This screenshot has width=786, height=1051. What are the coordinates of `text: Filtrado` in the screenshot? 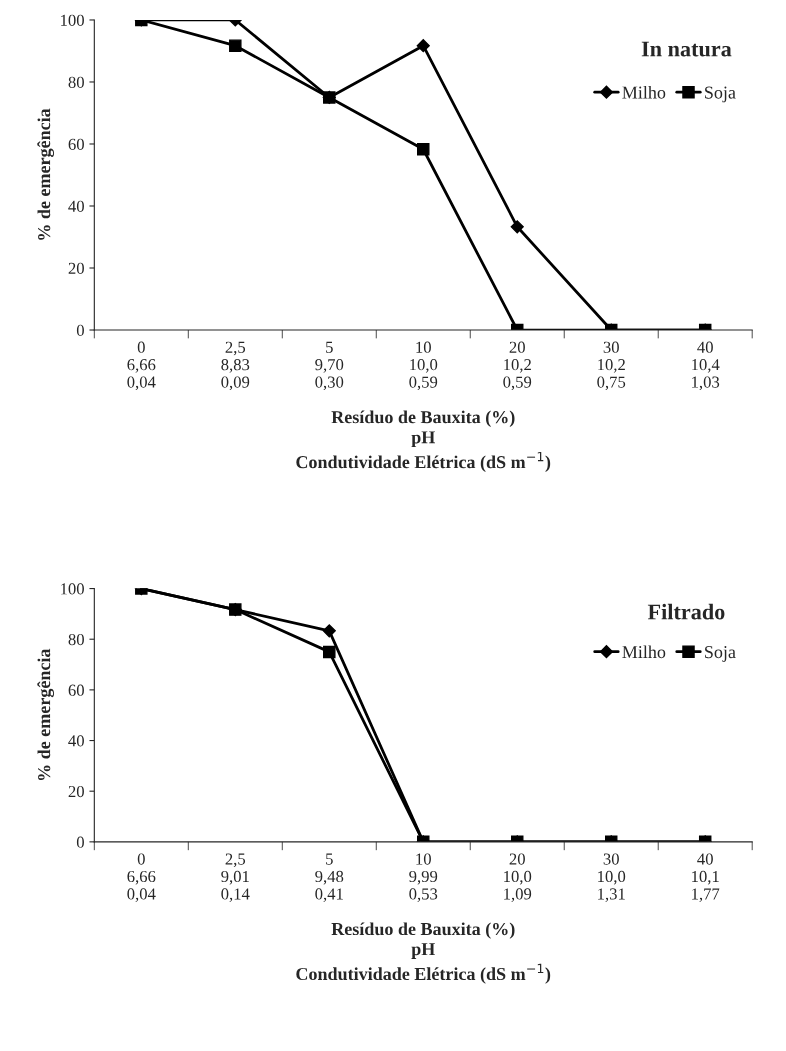 It's located at (686, 611).